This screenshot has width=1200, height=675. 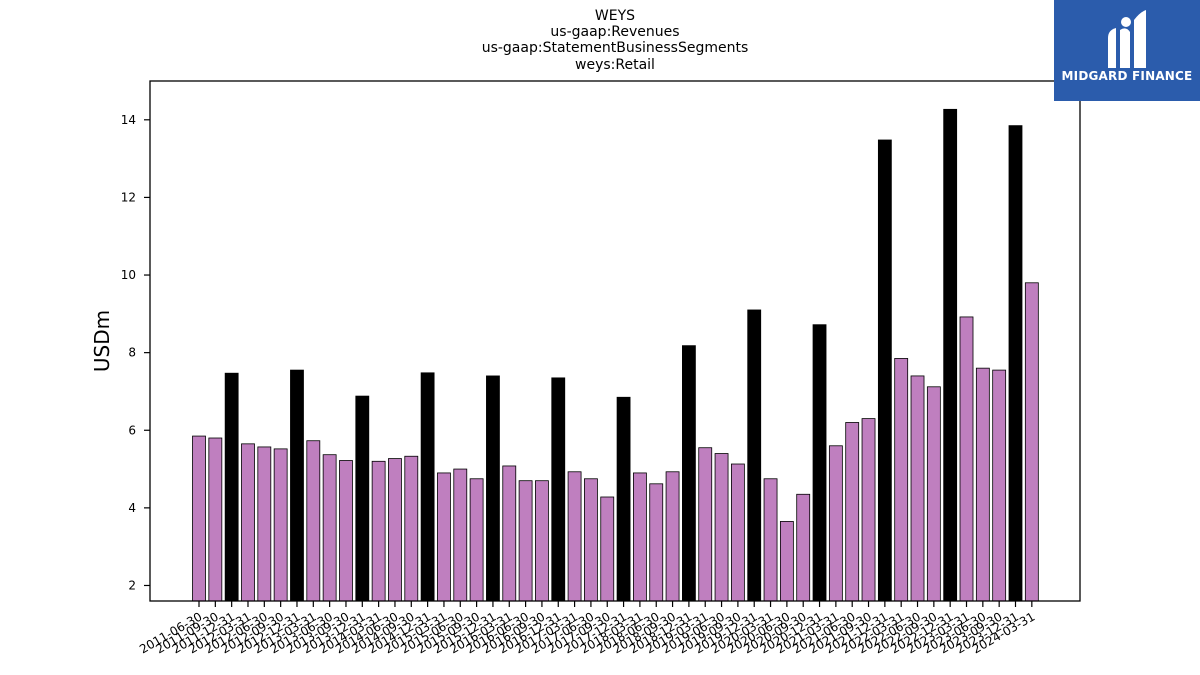 I want to click on chart-title-line-4: weys:Retail, so click(x=615, y=65).